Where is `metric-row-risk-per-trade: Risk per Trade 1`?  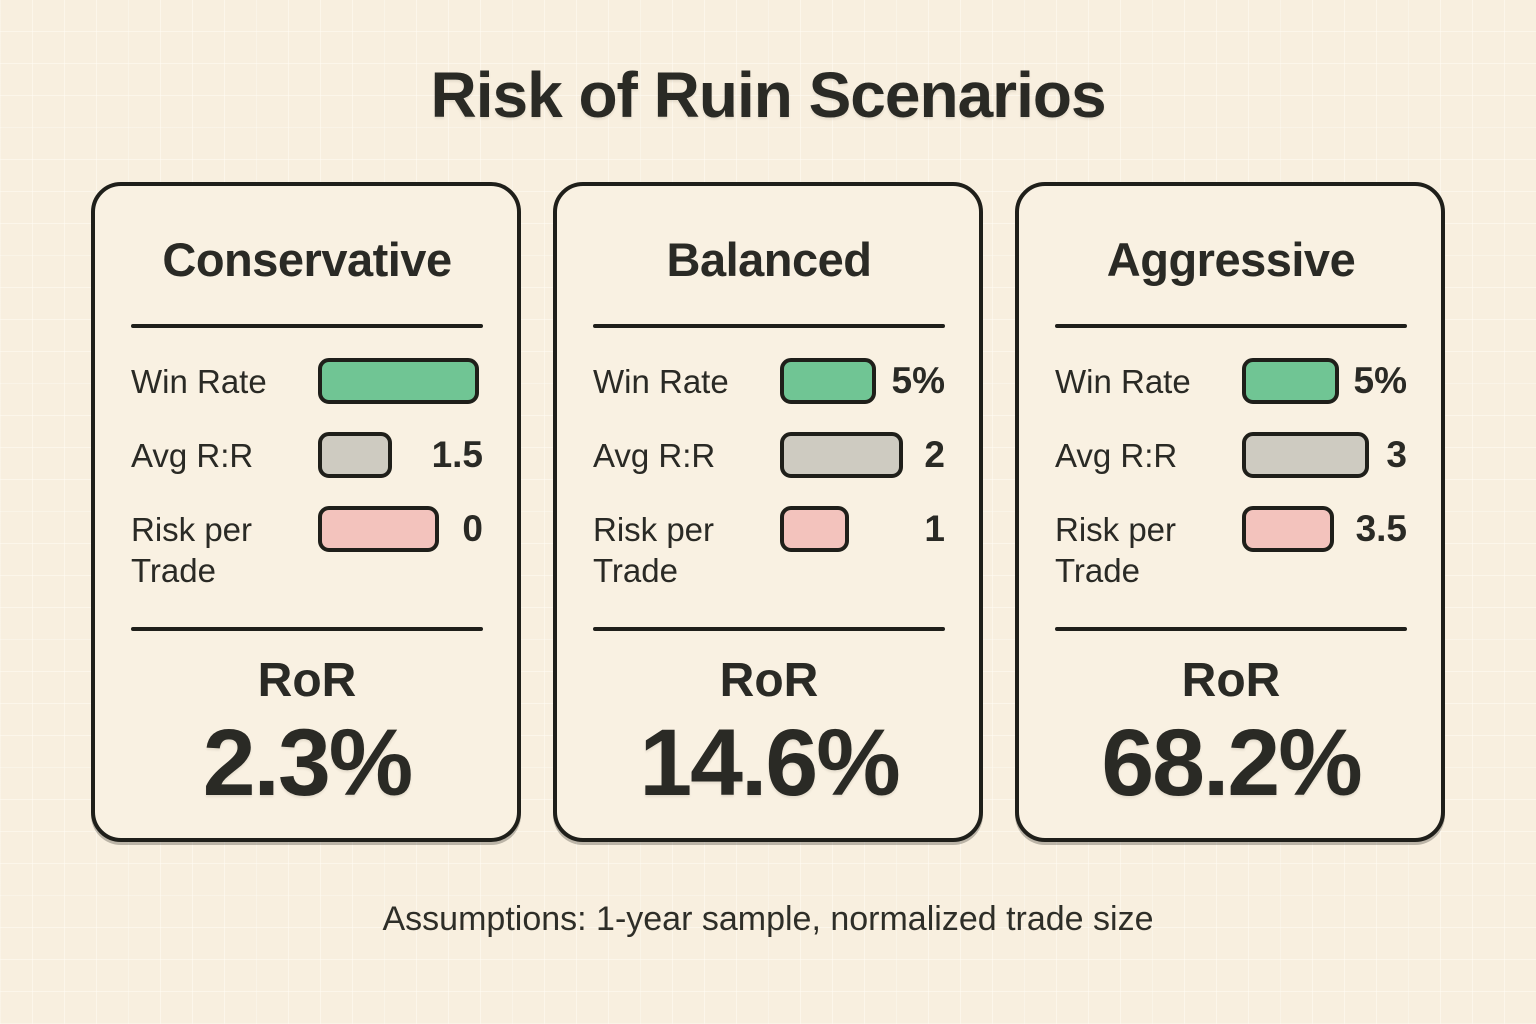
metric-row-risk-per-trade: Risk per Trade 1 is located at coordinates (769, 548).